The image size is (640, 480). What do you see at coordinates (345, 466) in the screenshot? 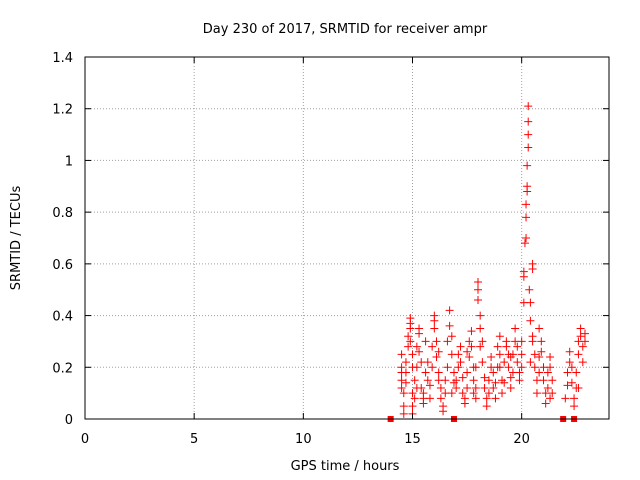
I see `x-axis-label: GPS time / hours` at bounding box center [345, 466].